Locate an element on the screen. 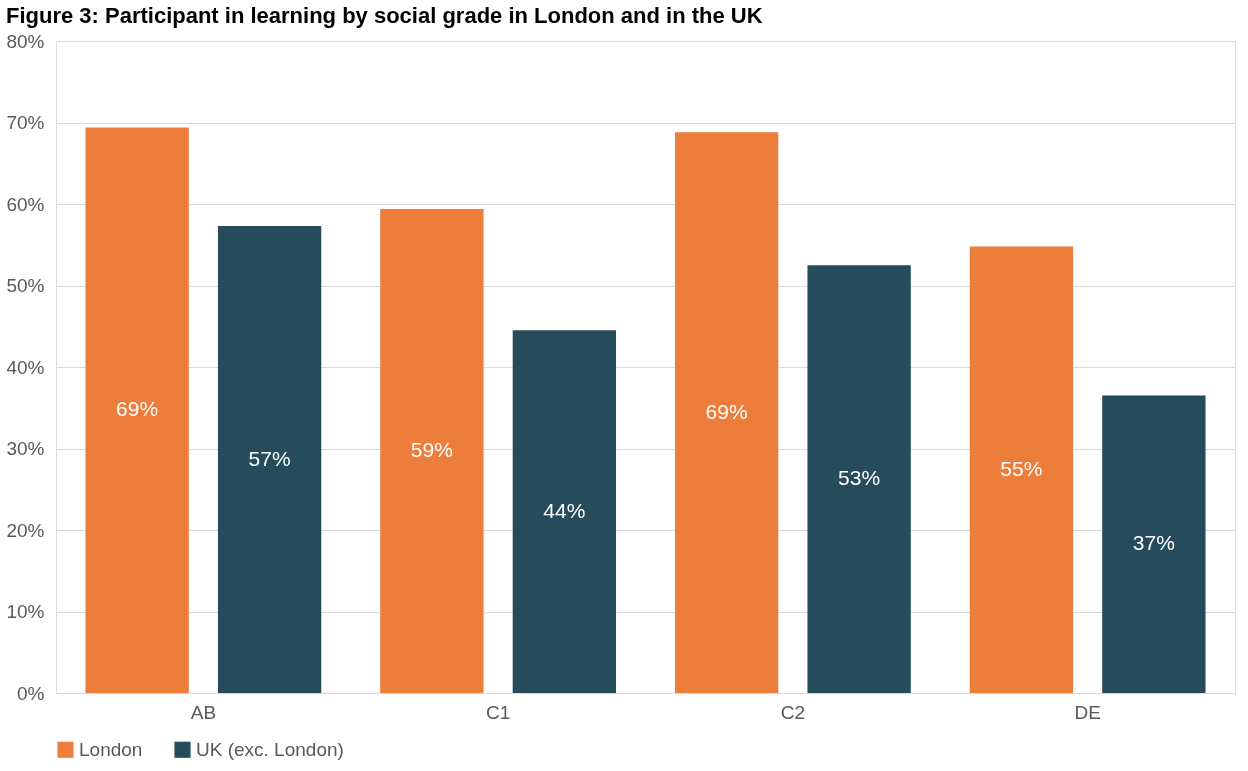 The image size is (1248, 771). x-tick-label: C2 is located at coordinates (793, 712).